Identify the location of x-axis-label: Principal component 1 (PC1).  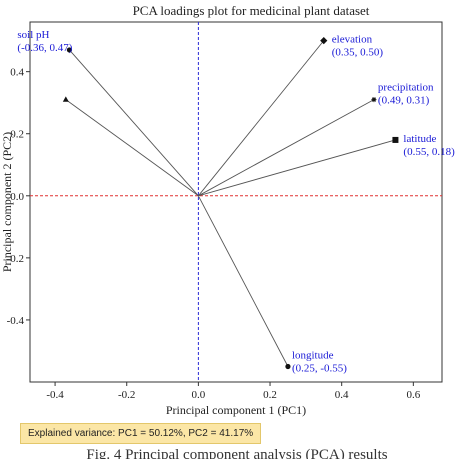
(236, 410).